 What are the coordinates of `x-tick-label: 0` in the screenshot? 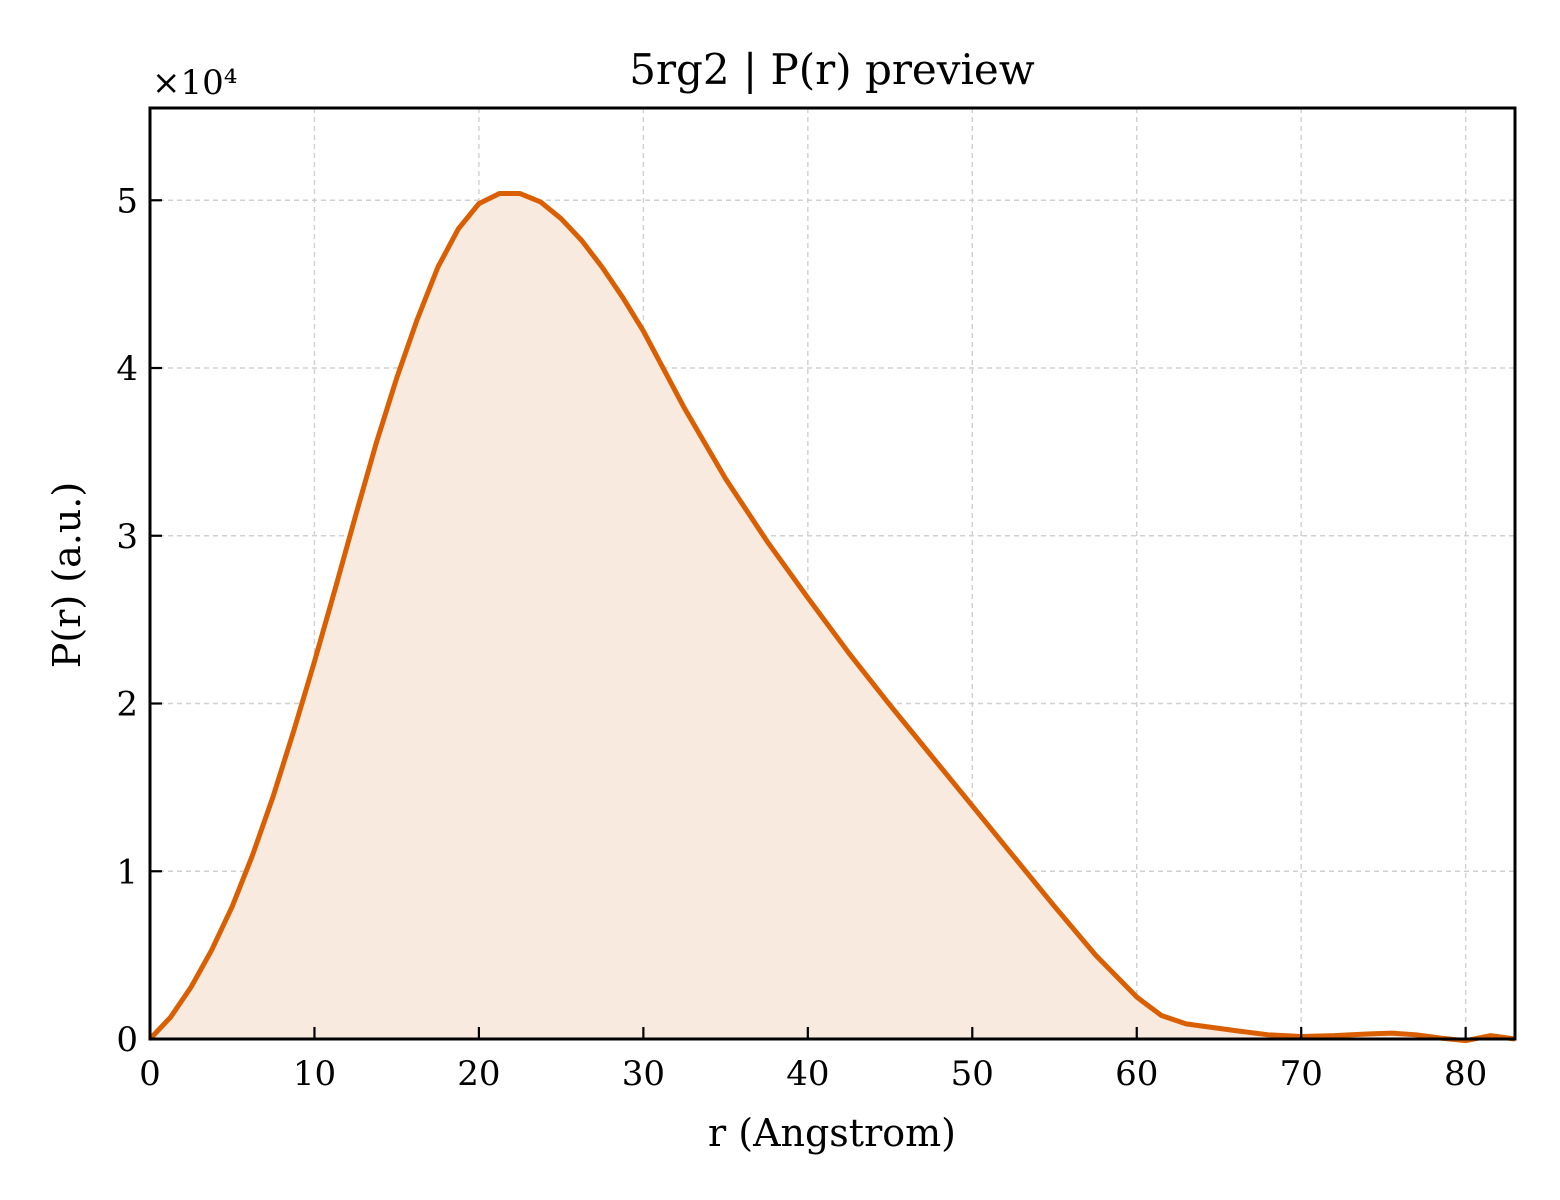 It's located at (150, 1074).